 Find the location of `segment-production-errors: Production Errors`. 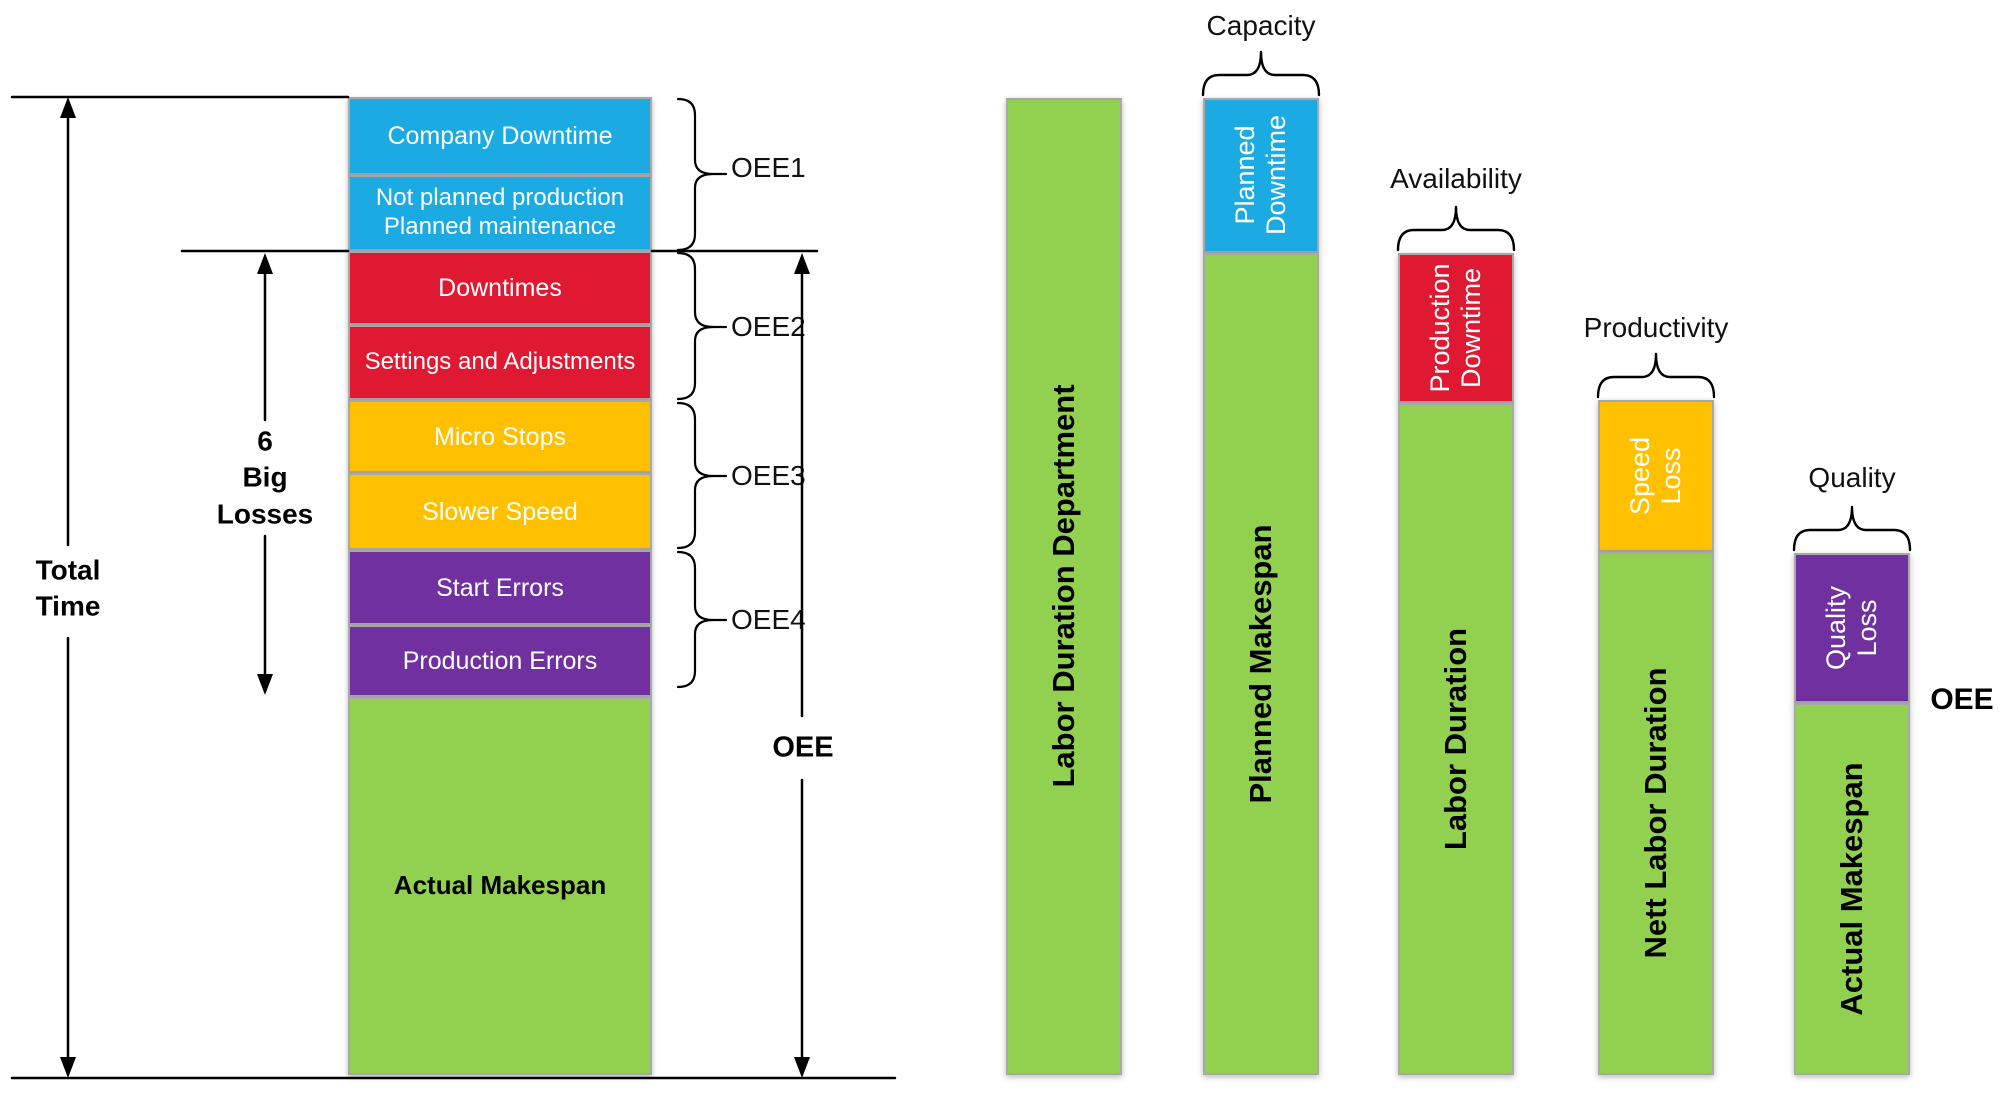

segment-production-errors: Production Errors is located at coordinates (500, 661).